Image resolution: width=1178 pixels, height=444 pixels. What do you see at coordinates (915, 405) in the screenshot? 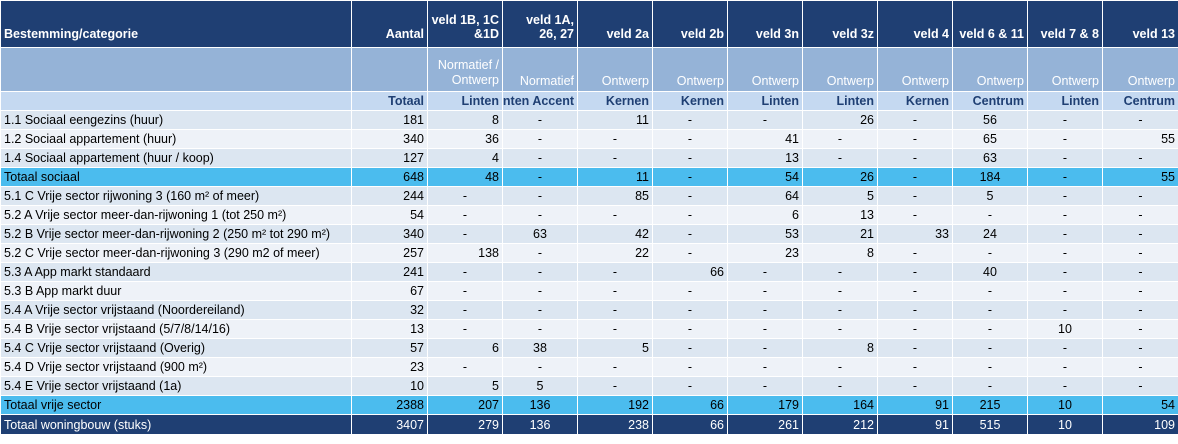
I see `cell-value: 91` at bounding box center [915, 405].